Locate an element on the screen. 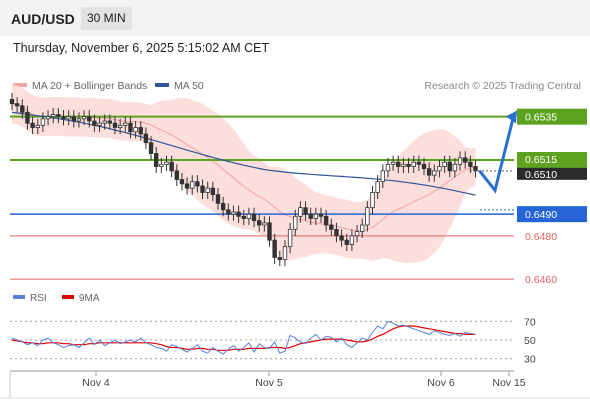 The width and height of the screenshot is (590, 400). chart-header: AUD/USD 30 MIN is located at coordinates (295, 18).